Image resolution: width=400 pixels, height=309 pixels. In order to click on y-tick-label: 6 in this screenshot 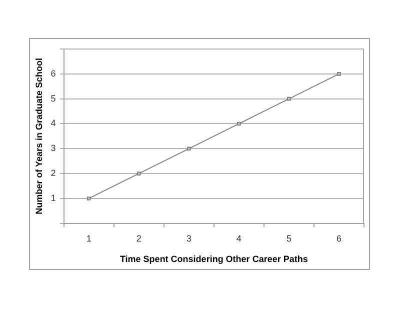, I will do `click(53, 73)`.